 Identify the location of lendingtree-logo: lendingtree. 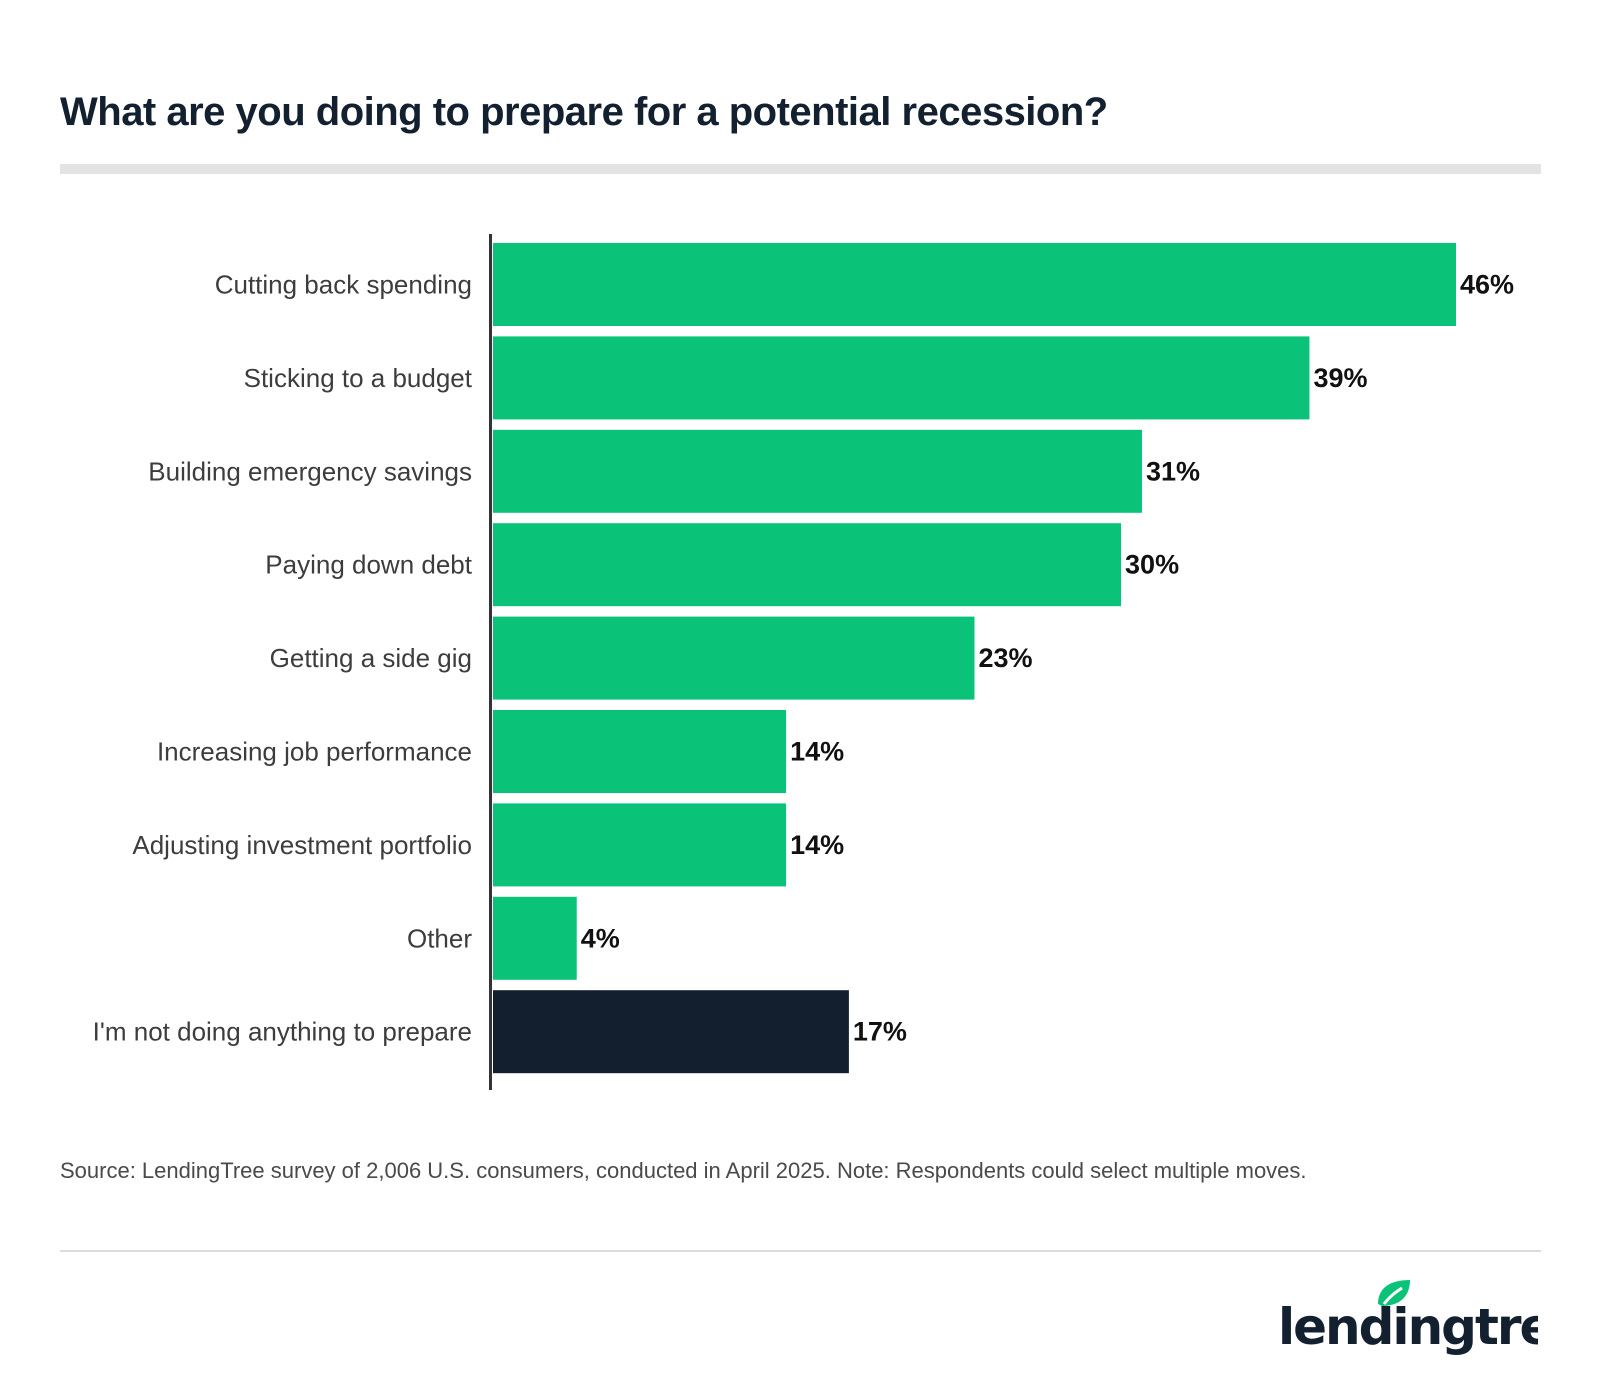
(1408, 1318).